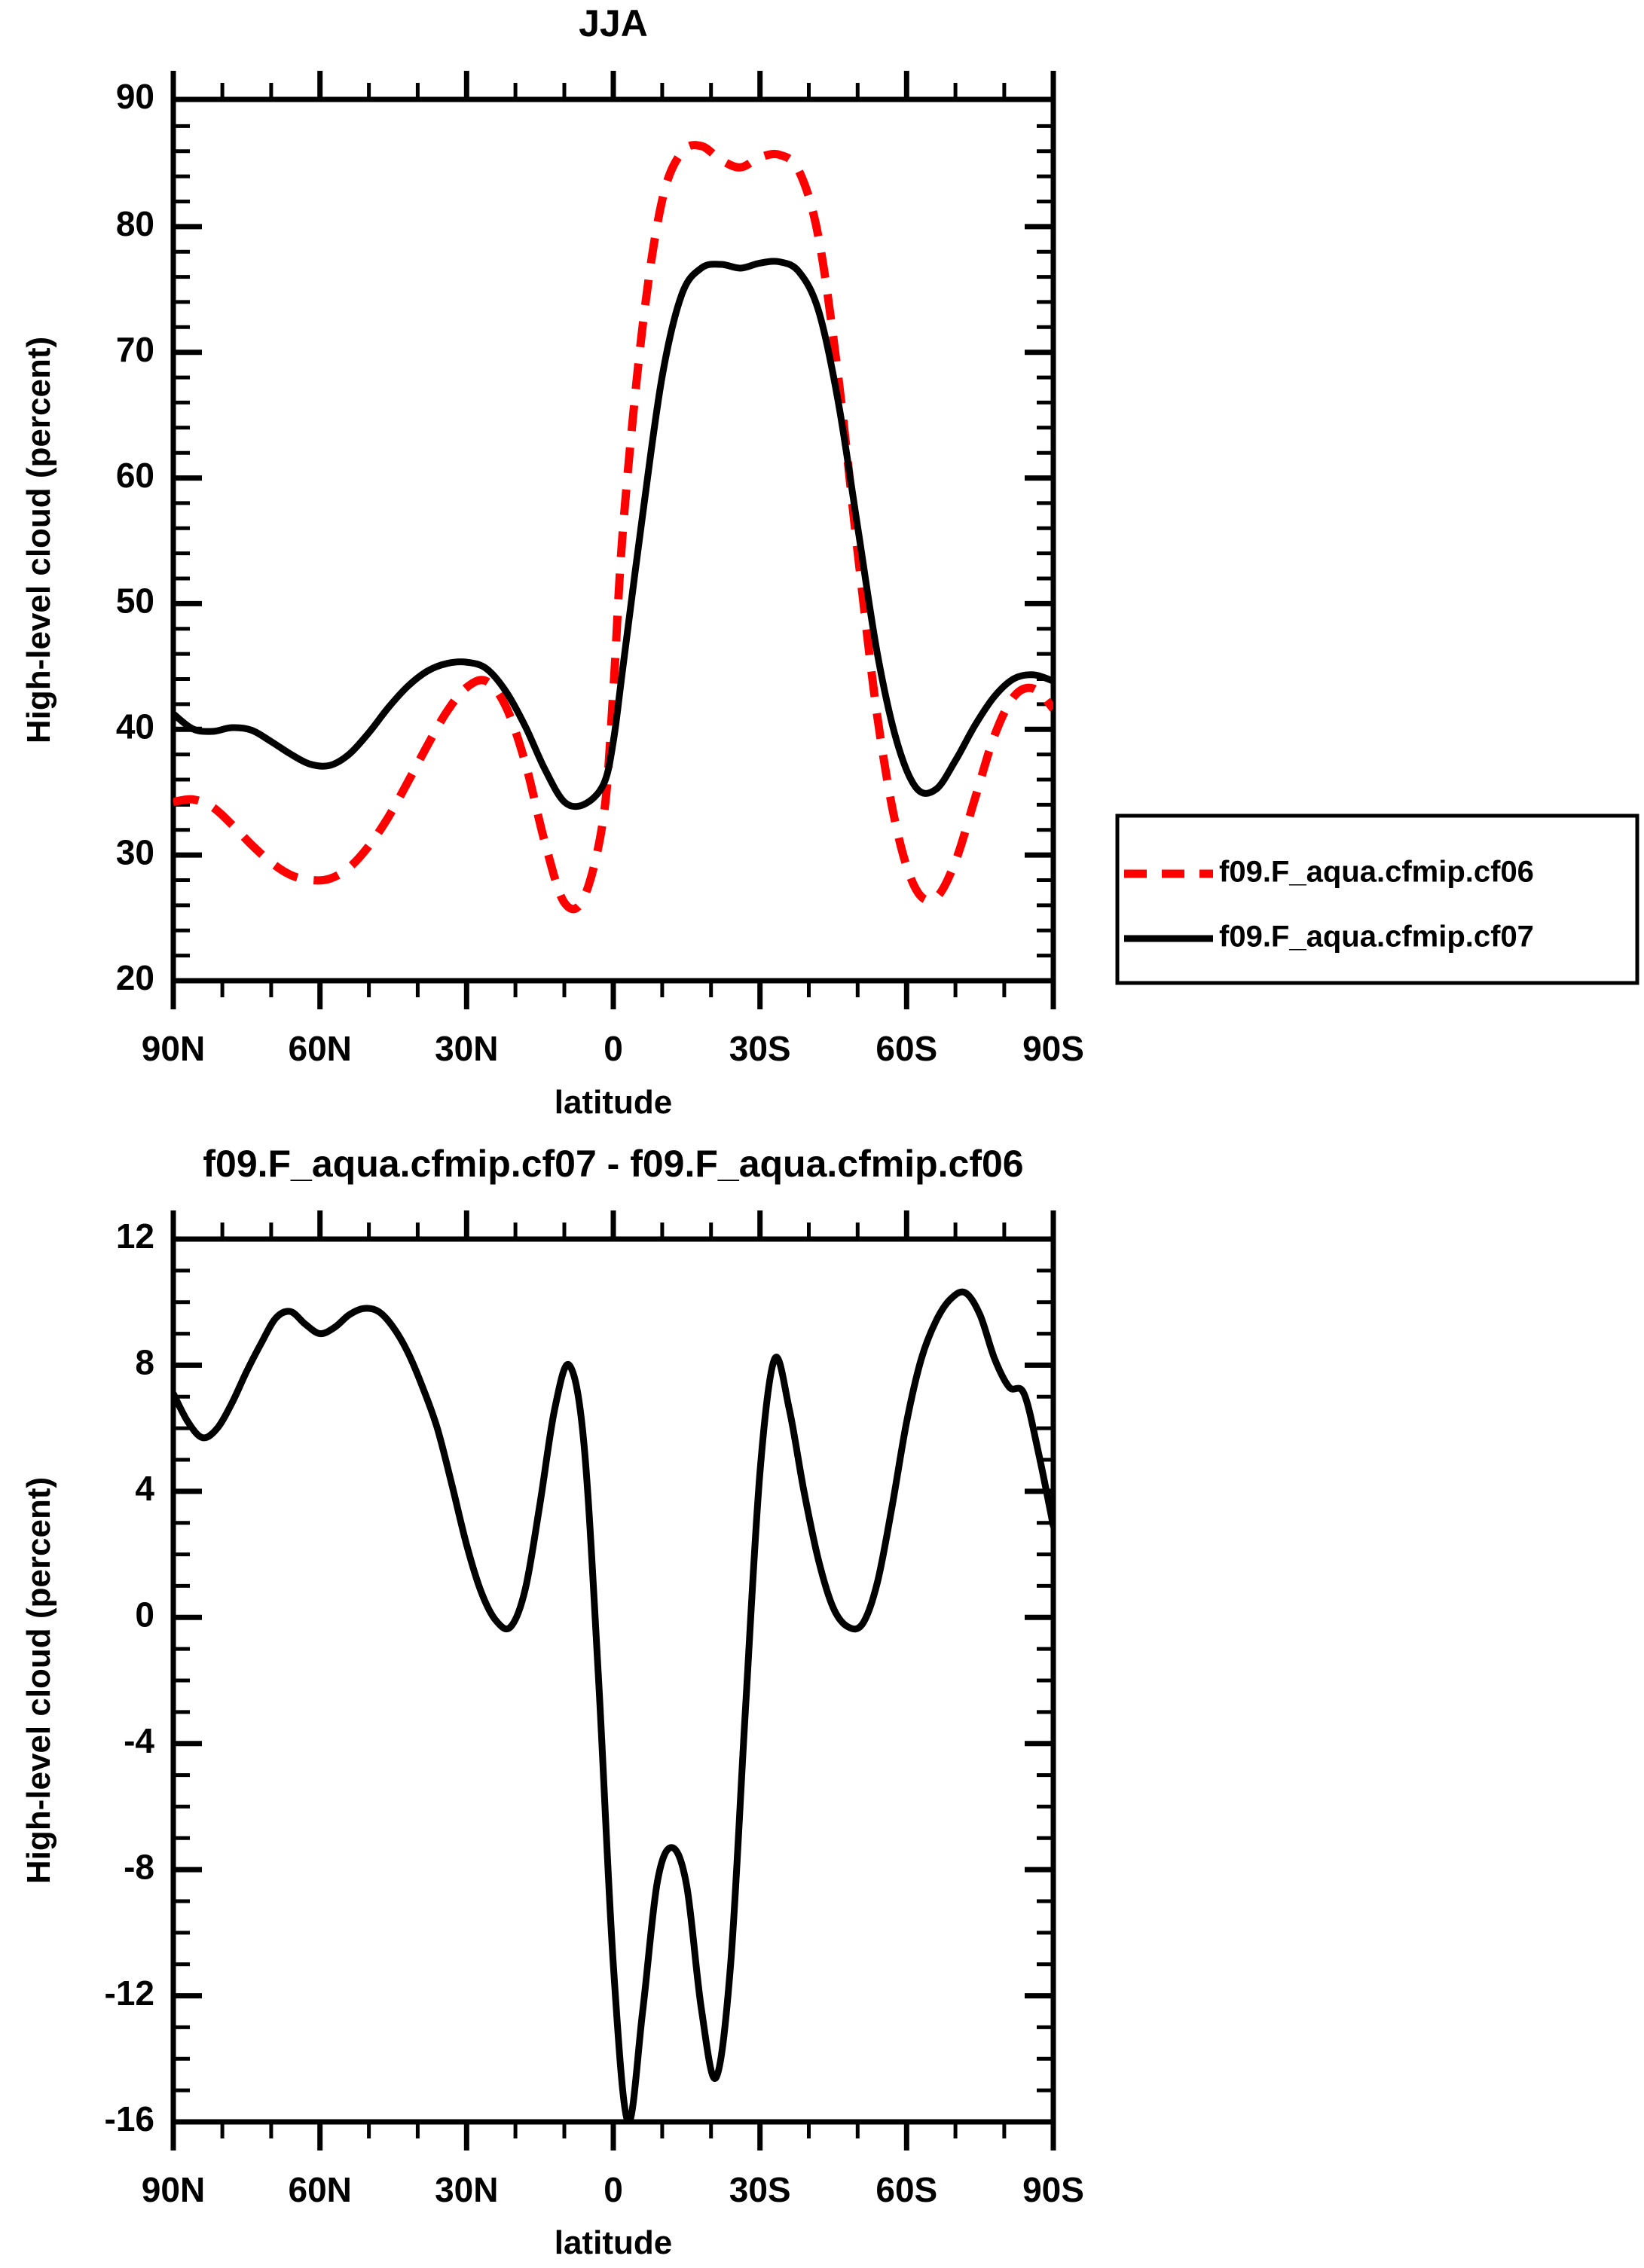 This screenshot has width=1644, height=2268. What do you see at coordinates (129, 1993) in the screenshot?
I see `bottom-ytick-label: -12` at bounding box center [129, 1993].